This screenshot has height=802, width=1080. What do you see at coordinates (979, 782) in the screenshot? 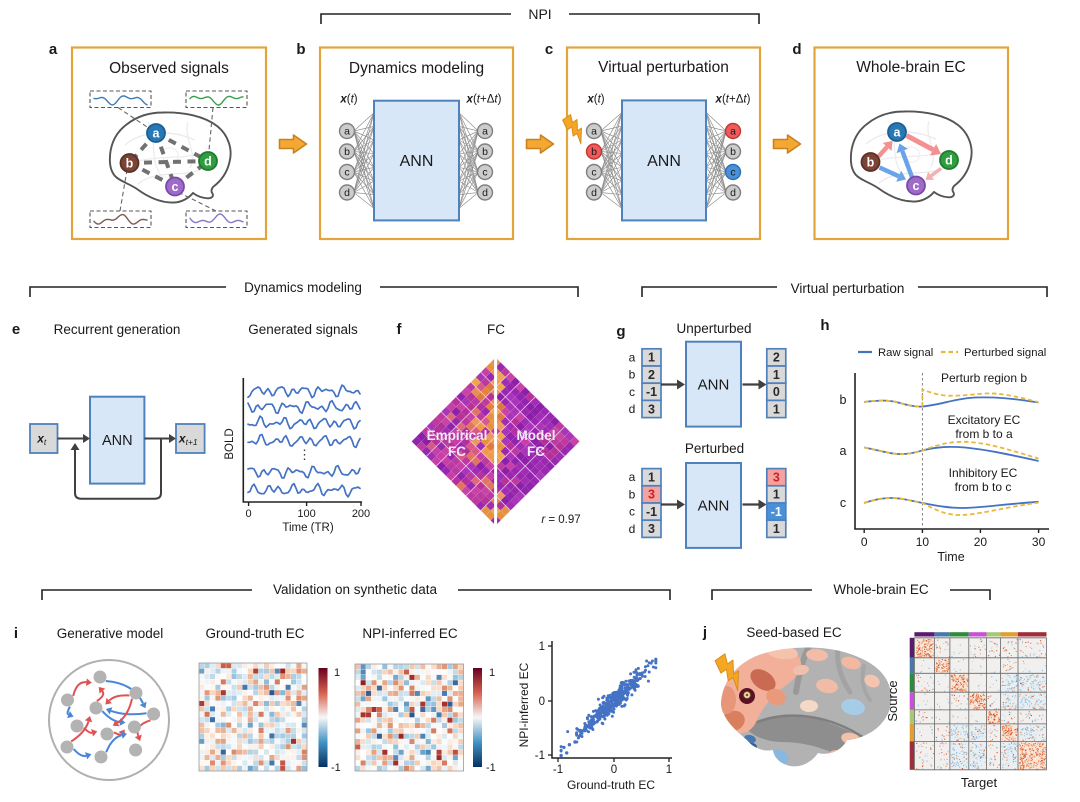
I see `svg-text: Target` at bounding box center [979, 782].